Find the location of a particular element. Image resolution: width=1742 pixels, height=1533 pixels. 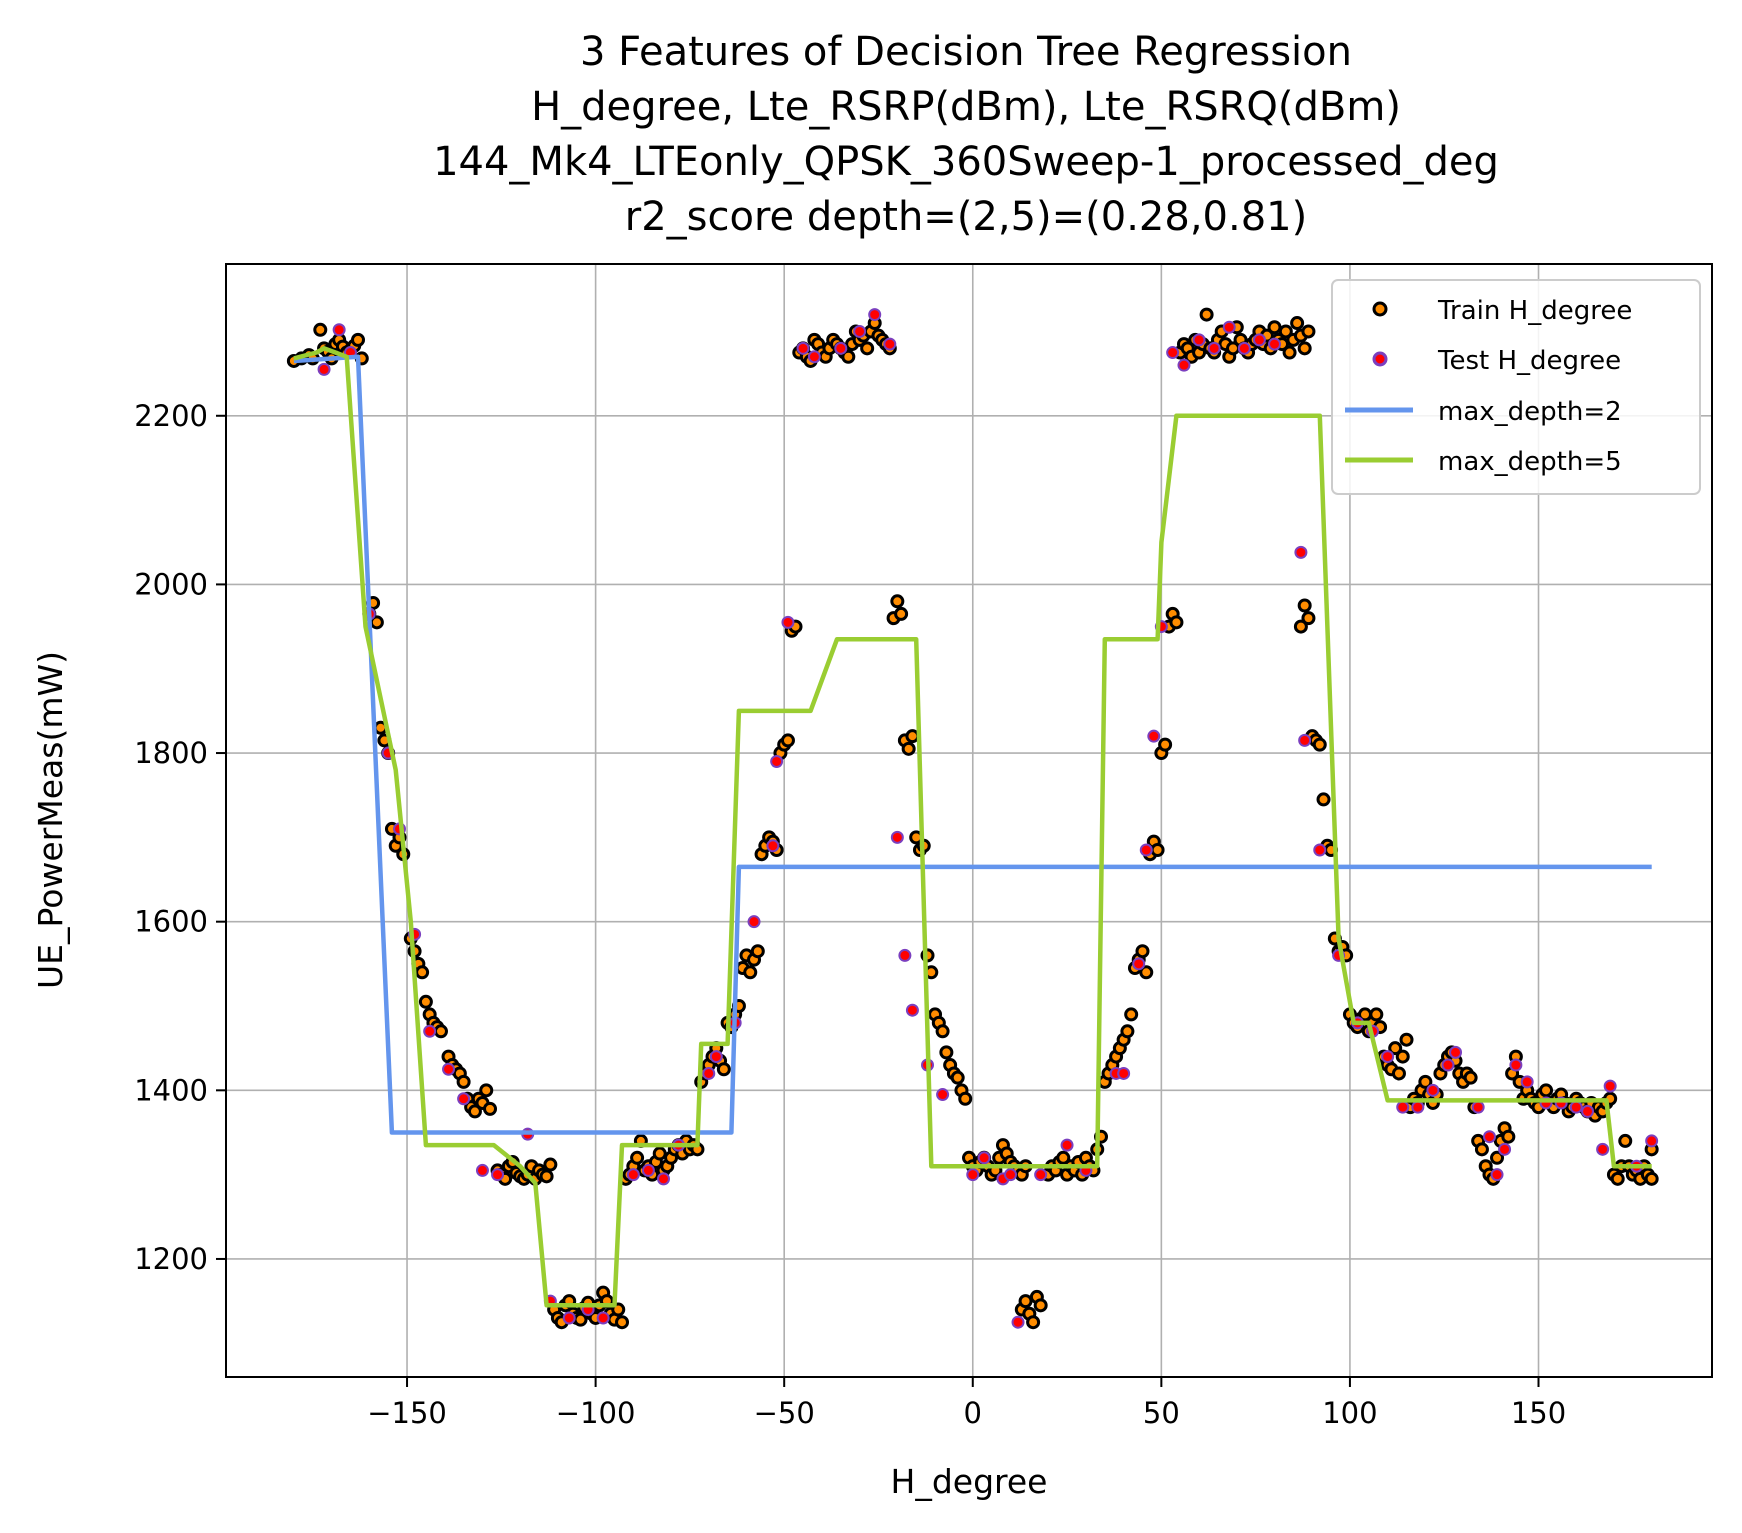

title-line-4: r2_score depth=(2,5)=(0.28,0.81) is located at coordinates (966, 217).